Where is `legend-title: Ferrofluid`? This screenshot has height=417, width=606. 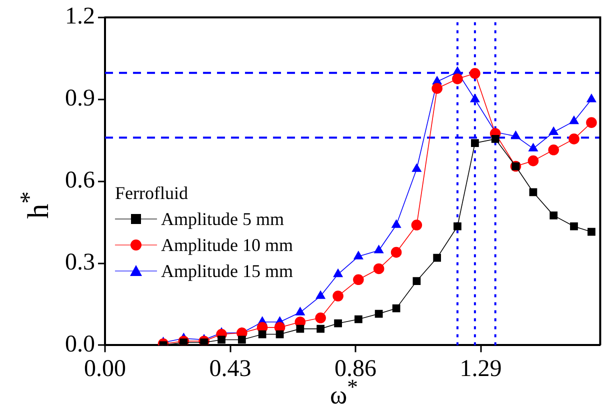 legend-title: Ferrofluid is located at coordinates (152, 193).